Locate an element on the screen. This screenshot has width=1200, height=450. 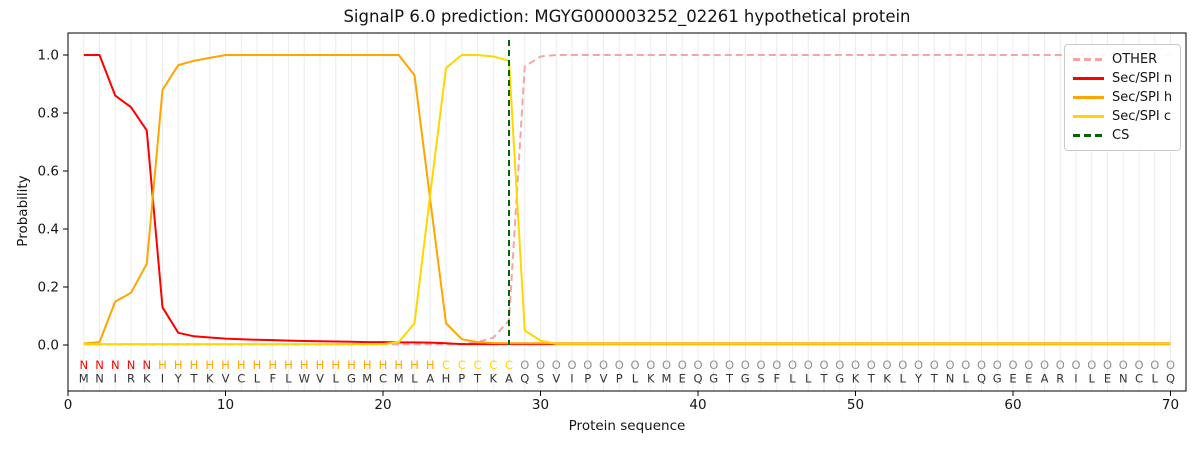
svg-text: 70 is located at coordinates (1170, 405).